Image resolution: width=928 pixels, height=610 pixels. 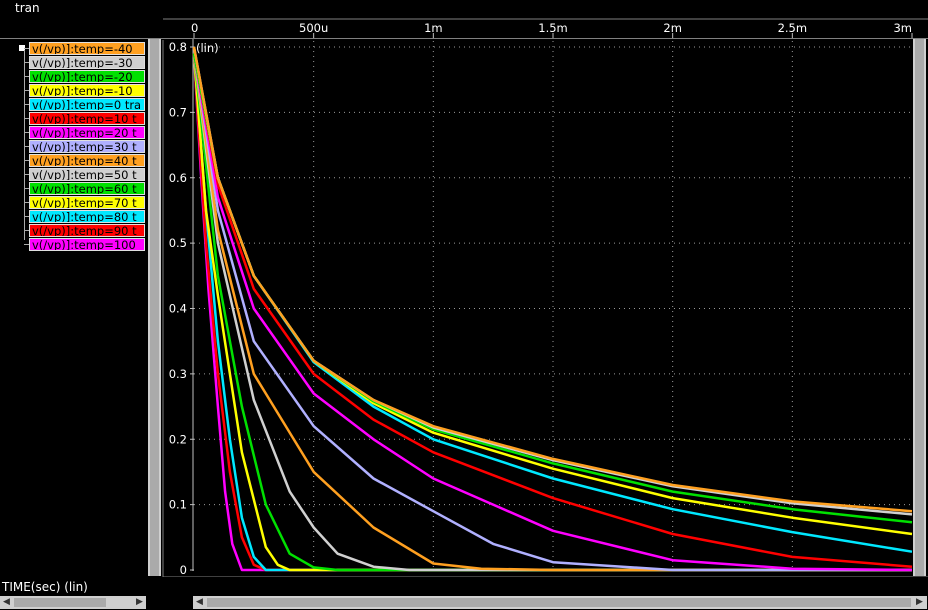 What do you see at coordinates (553, 28) in the screenshot?
I see `x-tick-label-top: 1.5m` at bounding box center [553, 28].